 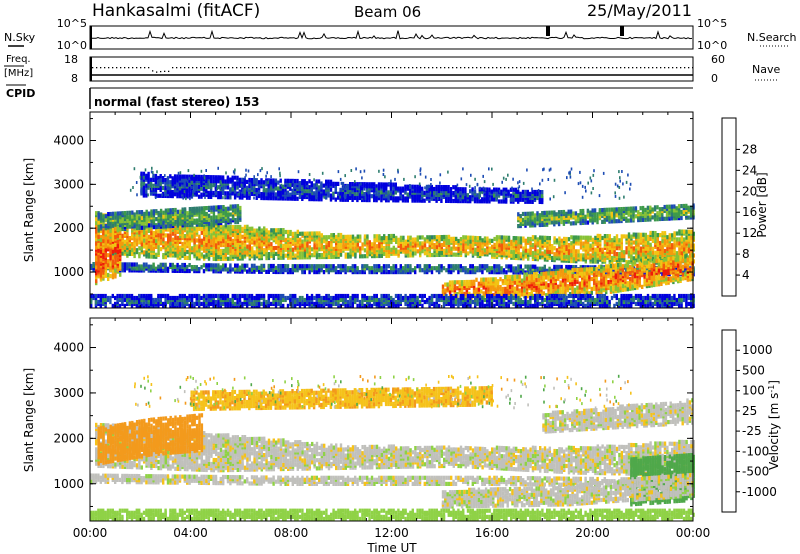 What do you see at coordinates (718, 59) in the screenshot?
I see `nave-tick-high: 60` at bounding box center [718, 59].